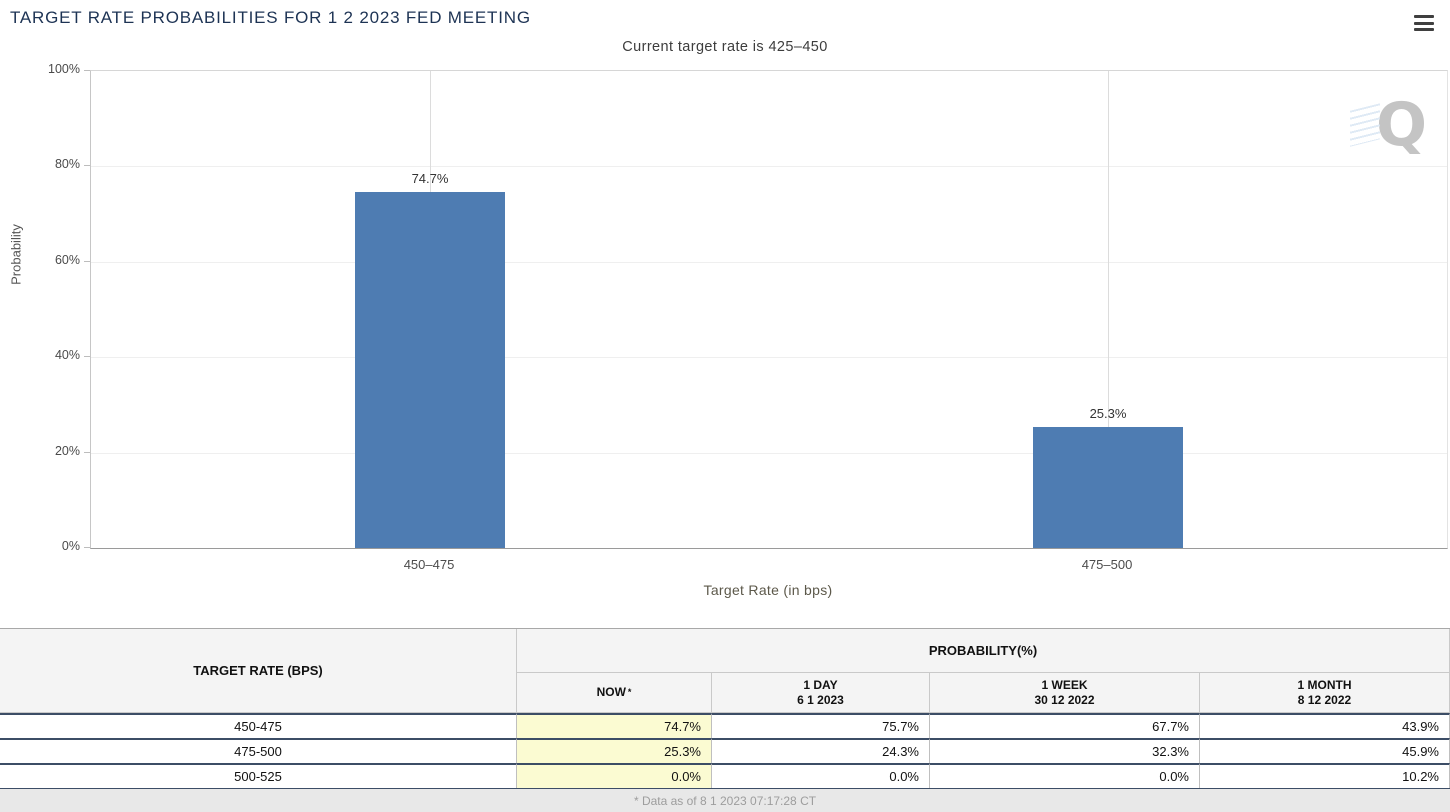 Image resolution: width=1450 pixels, height=812 pixels. What do you see at coordinates (258, 671) in the screenshot?
I see `col-header-target-rate: TARGET RATE (BPS)` at bounding box center [258, 671].